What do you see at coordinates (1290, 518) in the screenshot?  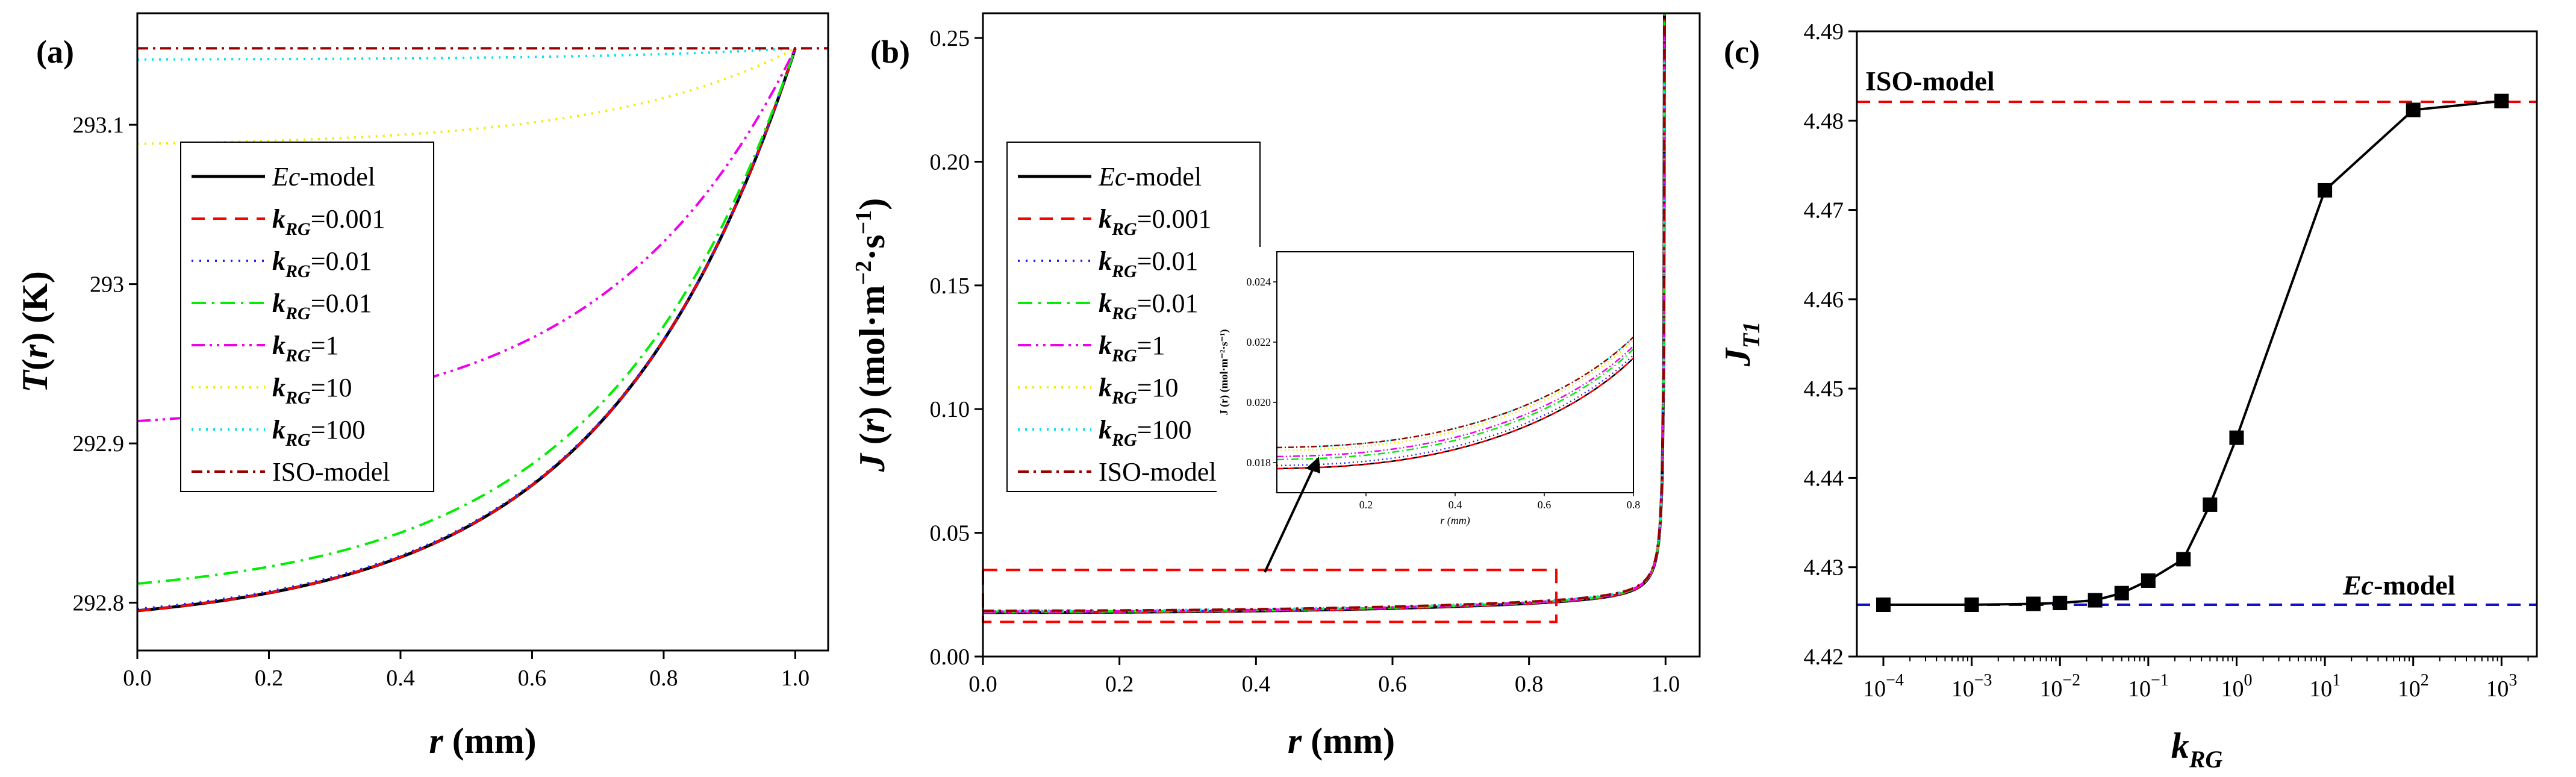 I see `zoom-arrow` at bounding box center [1290, 518].